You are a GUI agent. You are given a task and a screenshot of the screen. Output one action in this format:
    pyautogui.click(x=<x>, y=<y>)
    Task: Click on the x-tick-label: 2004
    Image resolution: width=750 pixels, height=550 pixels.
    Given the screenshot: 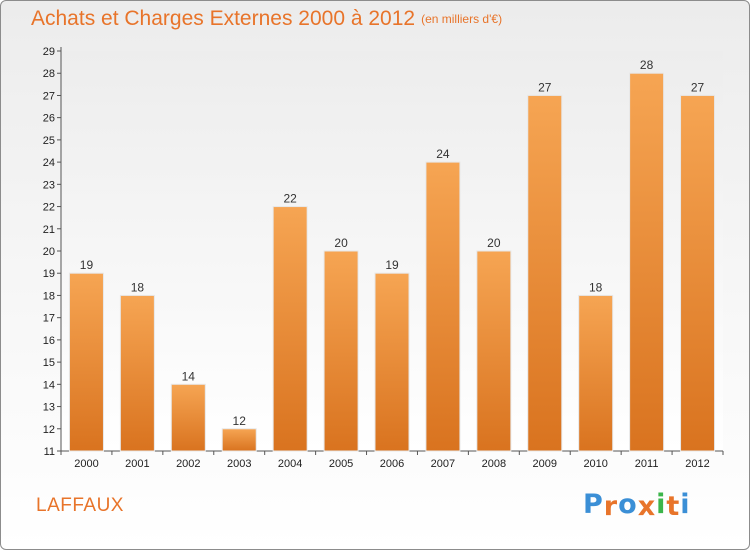 What is the action you would take?
    pyautogui.click(x=290, y=464)
    